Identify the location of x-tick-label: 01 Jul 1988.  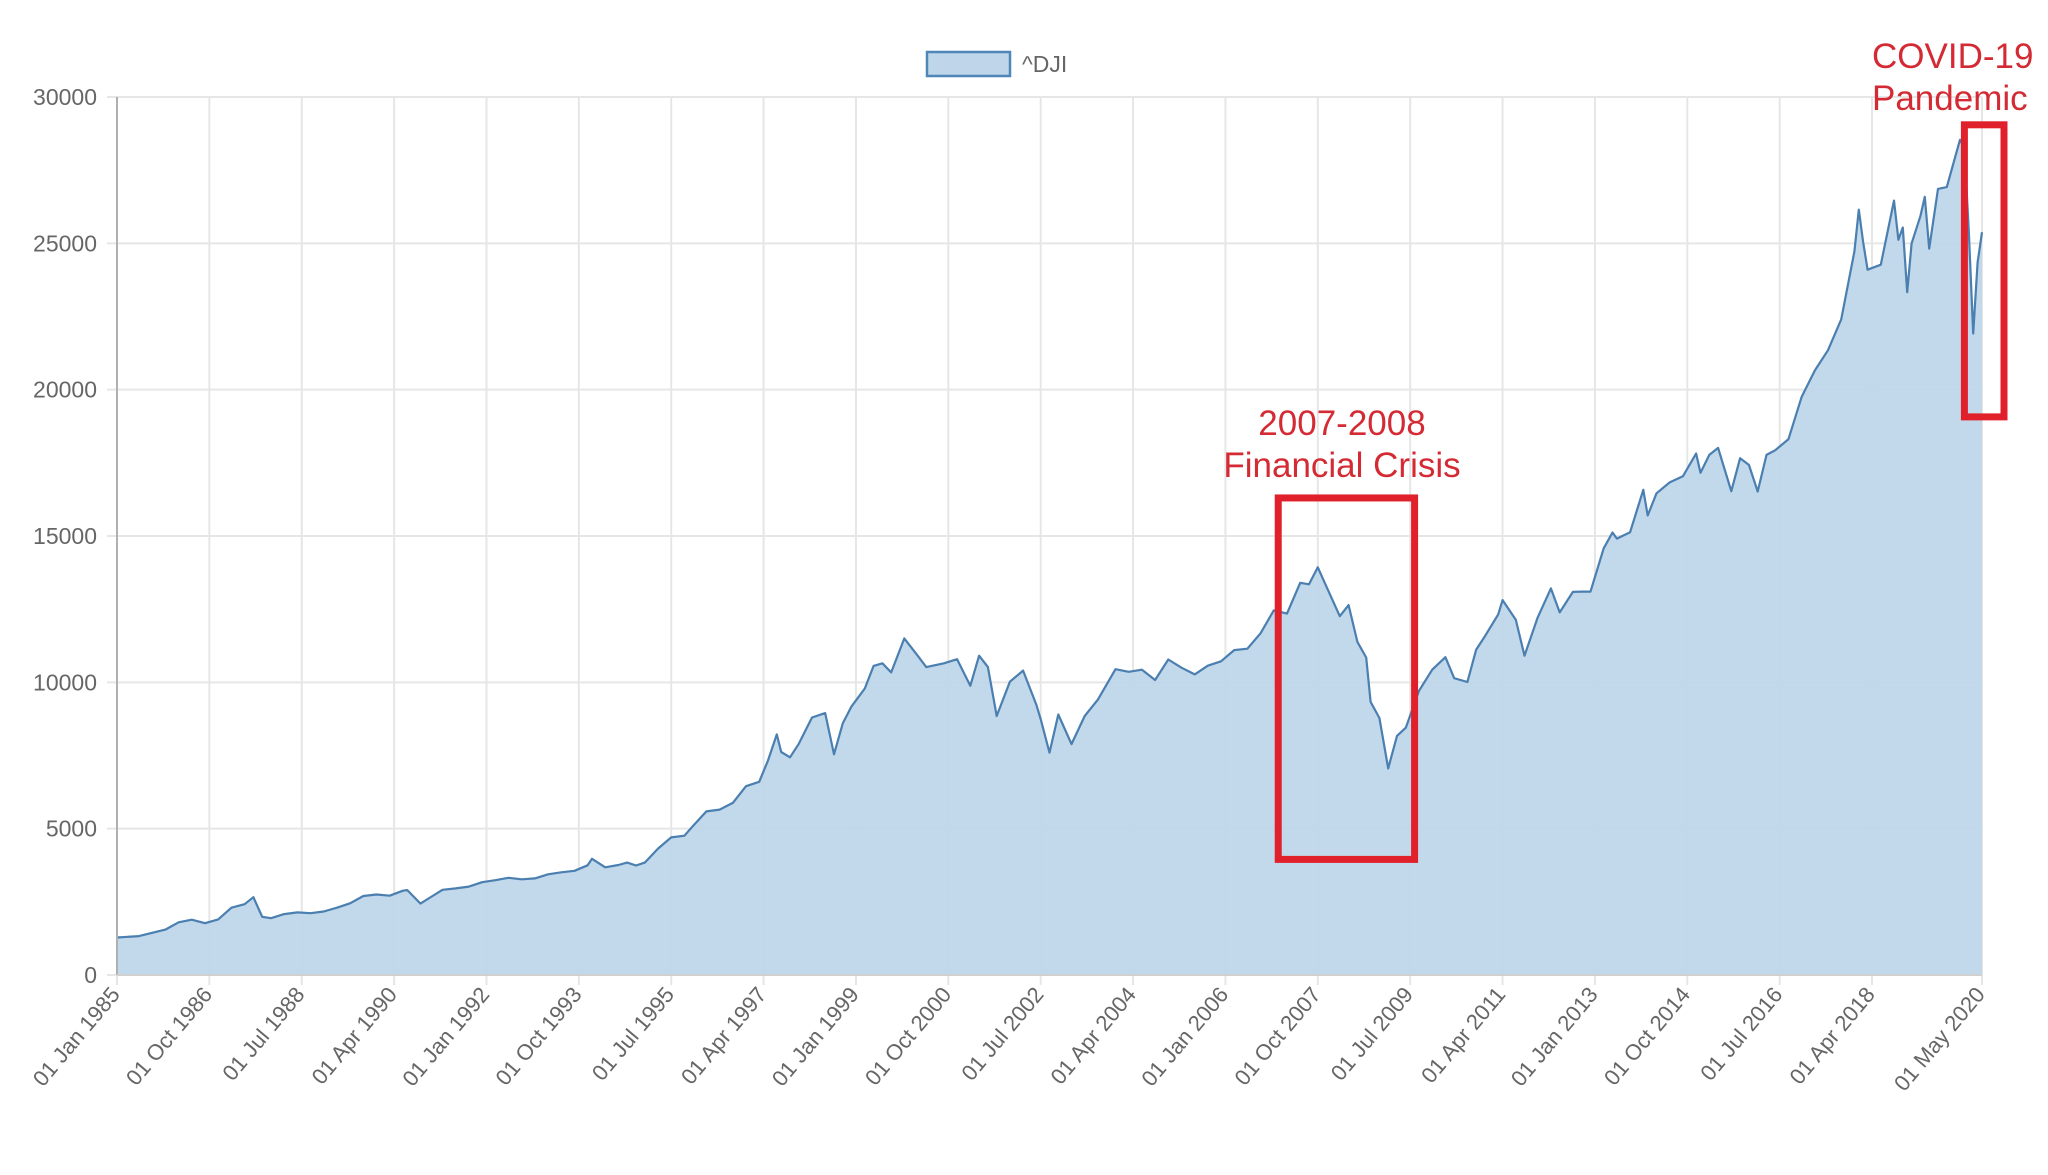
(263, 1033).